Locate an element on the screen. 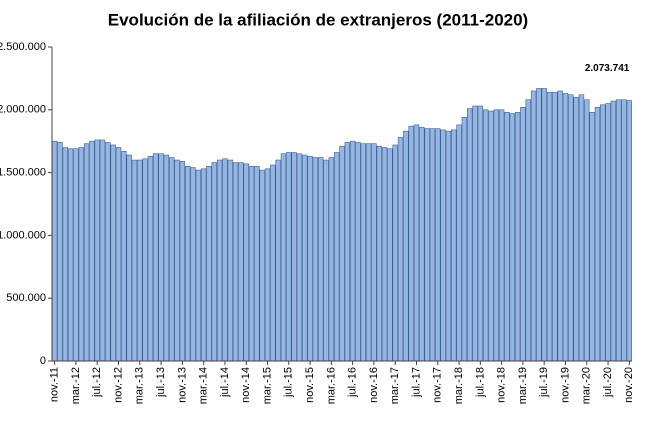 Image resolution: width=650 pixels, height=433 pixels. x-tick-label: mar.-13 is located at coordinates (140, 385).